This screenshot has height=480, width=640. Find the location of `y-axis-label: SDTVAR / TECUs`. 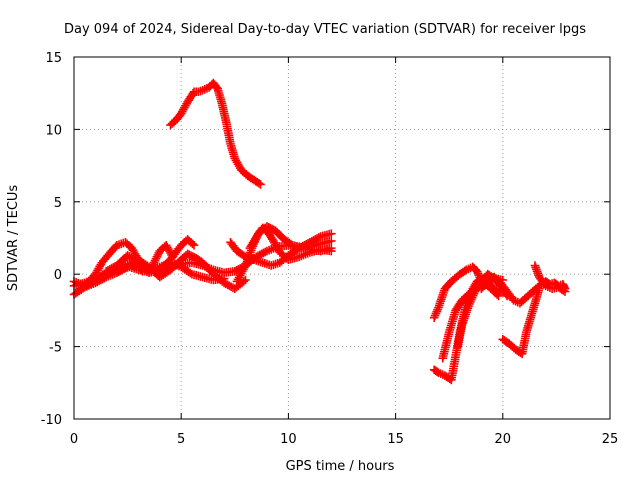

y-axis-label: SDTVAR / TECUs is located at coordinates (13, 238).